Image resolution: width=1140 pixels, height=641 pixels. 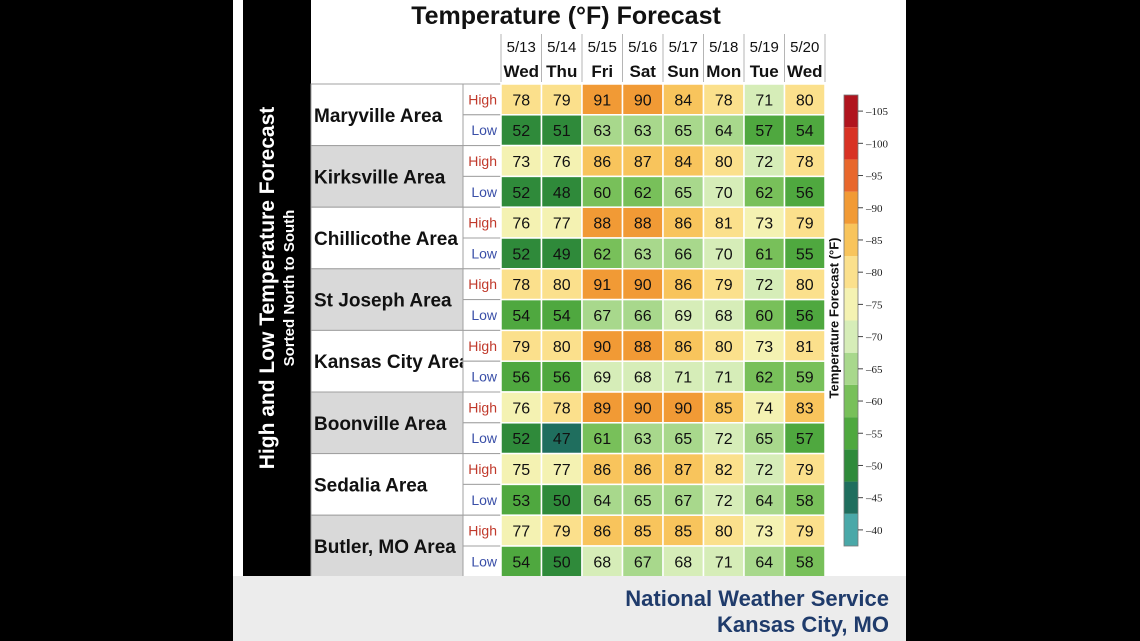 I want to click on legend-tick-label: –45, so click(x=874, y=499).